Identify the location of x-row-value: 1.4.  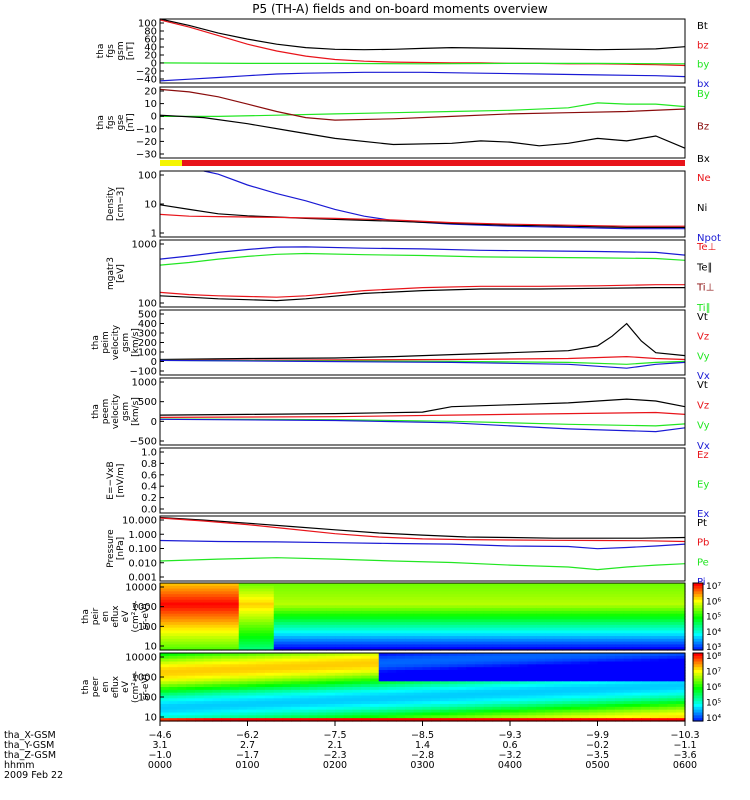
(422, 745).